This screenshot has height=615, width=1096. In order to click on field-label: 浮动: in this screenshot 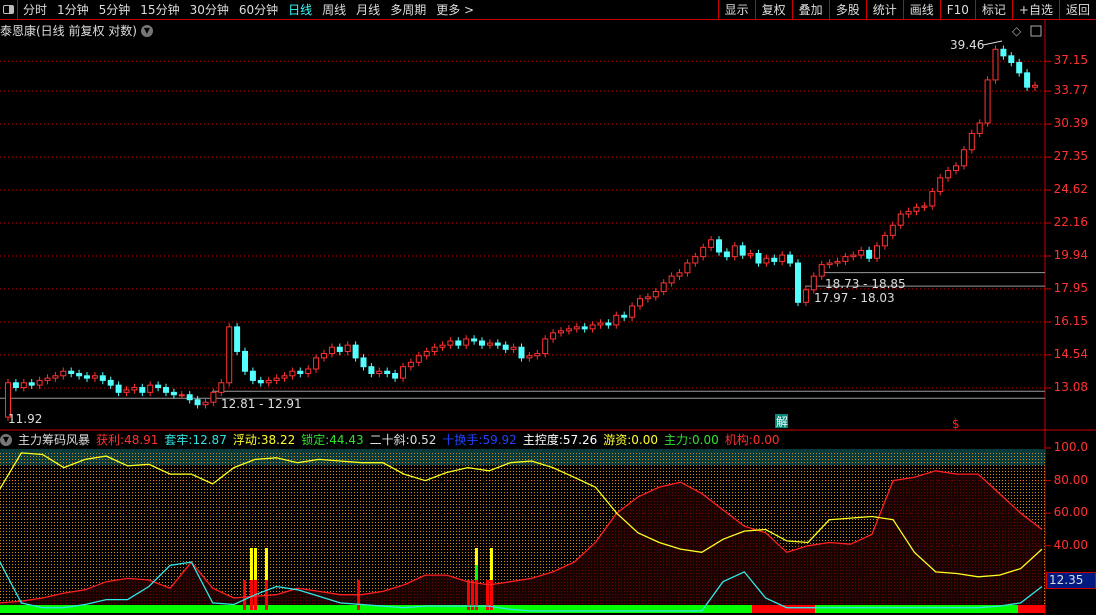, I will do `click(246, 440)`.